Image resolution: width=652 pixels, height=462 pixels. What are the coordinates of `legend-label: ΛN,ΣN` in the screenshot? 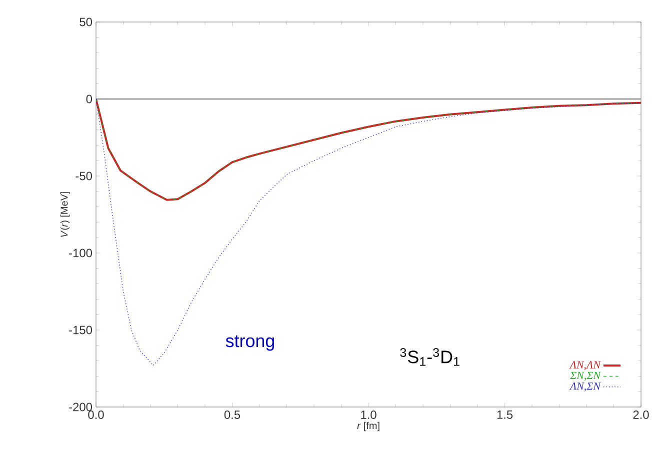 It's located at (585, 387).